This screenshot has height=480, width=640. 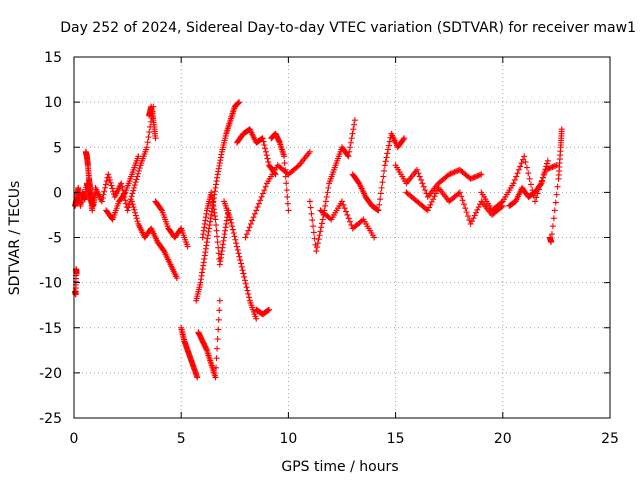 I want to click on series-s23, so click(x=519, y=183).